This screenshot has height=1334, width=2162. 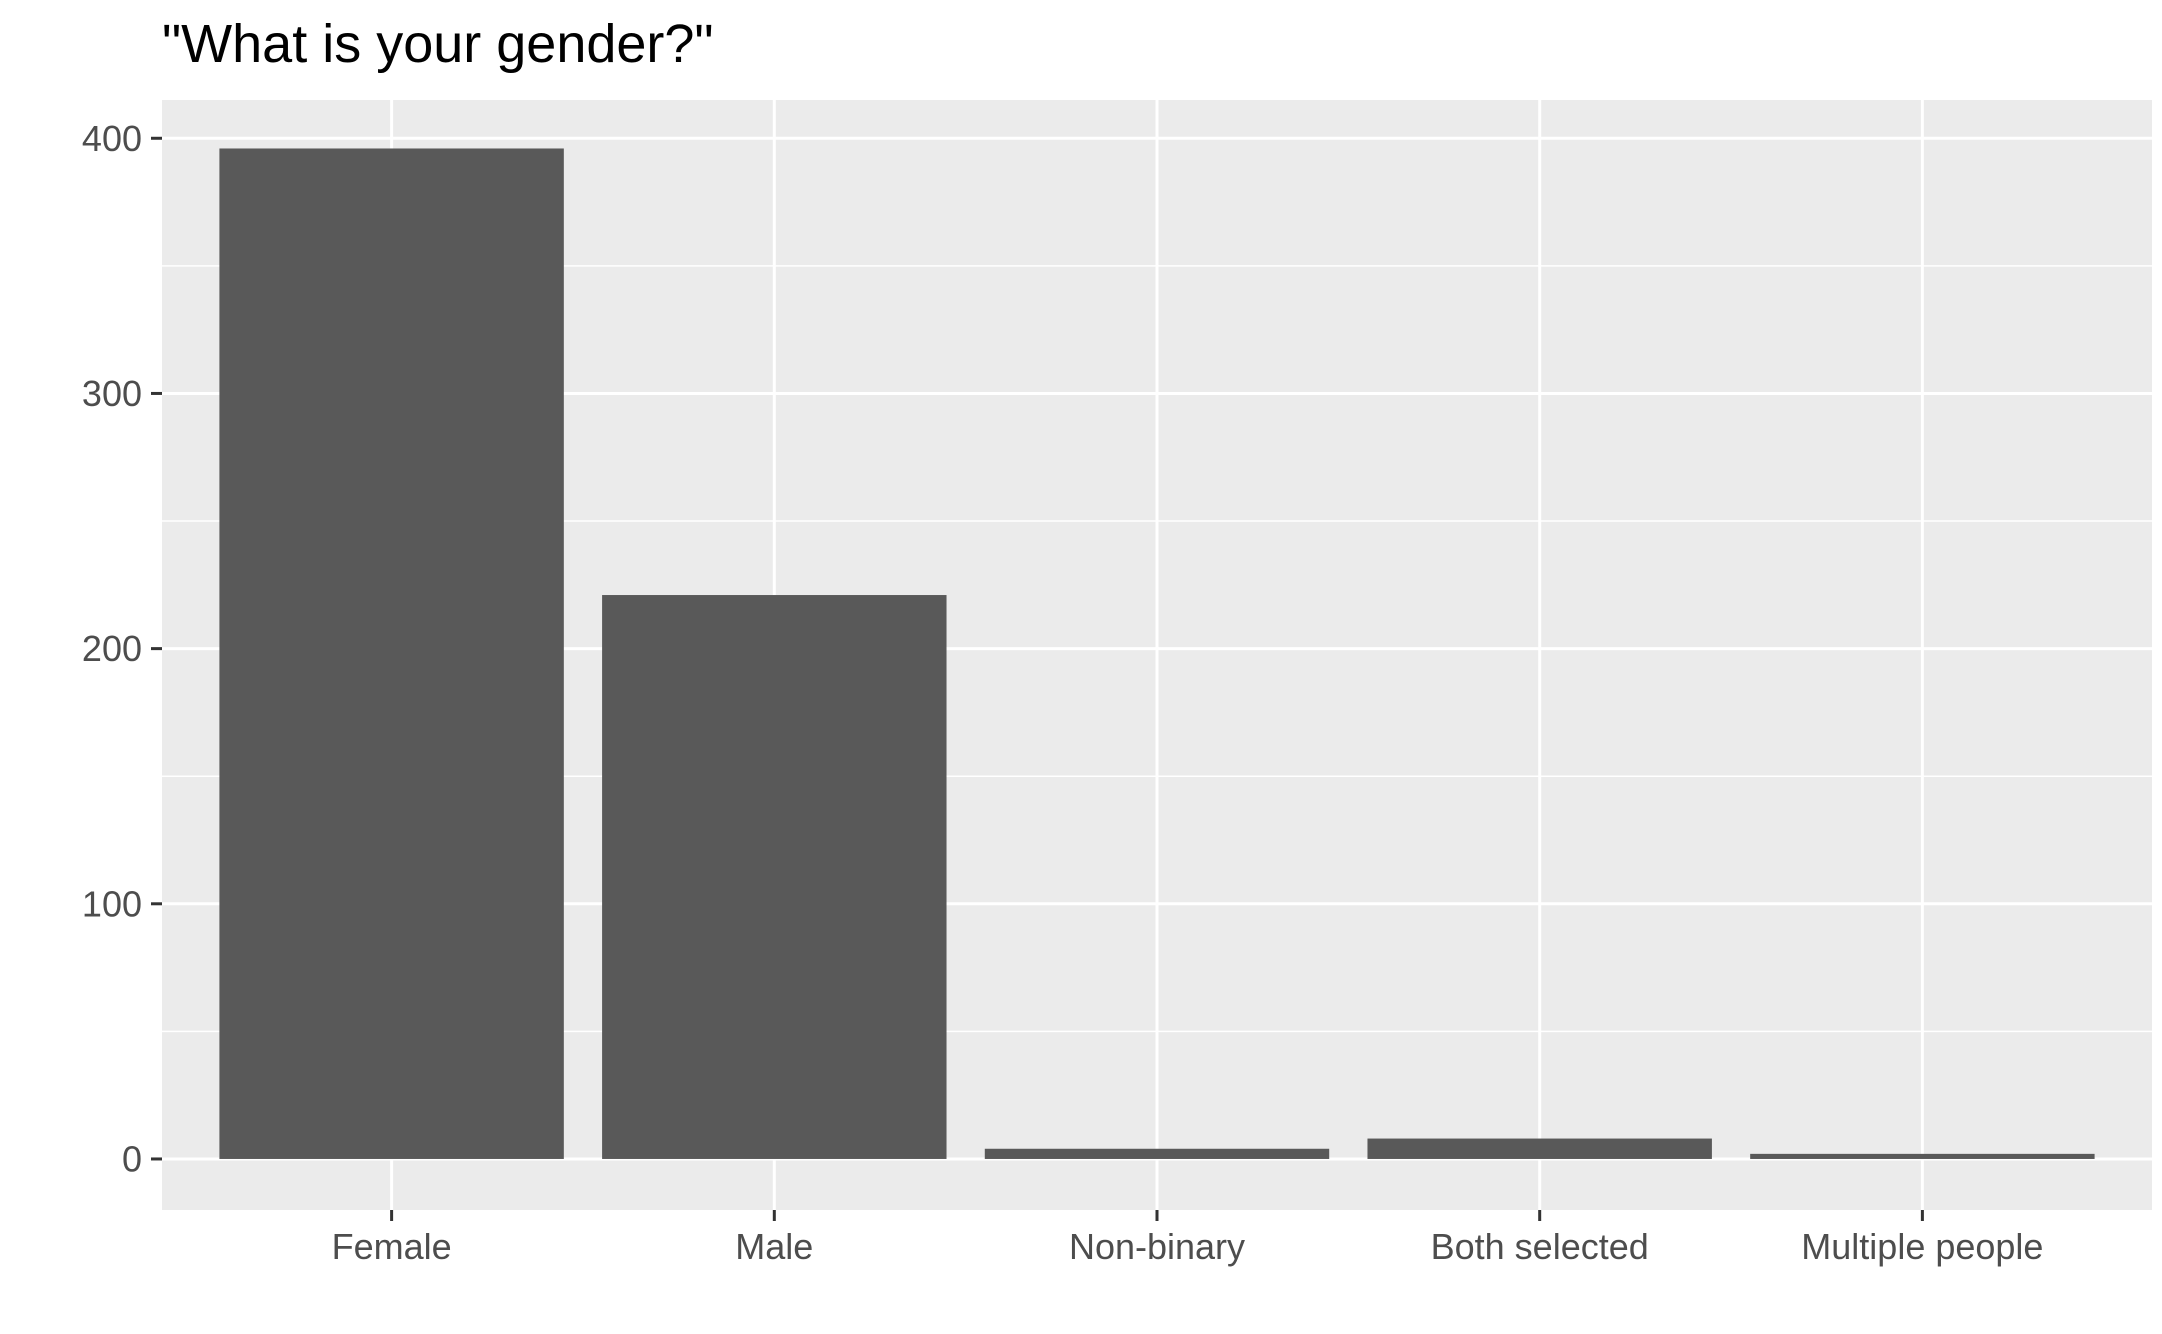 What do you see at coordinates (112, 393) in the screenshot?
I see `y-tick-label: 300` at bounding box center [112, 393].